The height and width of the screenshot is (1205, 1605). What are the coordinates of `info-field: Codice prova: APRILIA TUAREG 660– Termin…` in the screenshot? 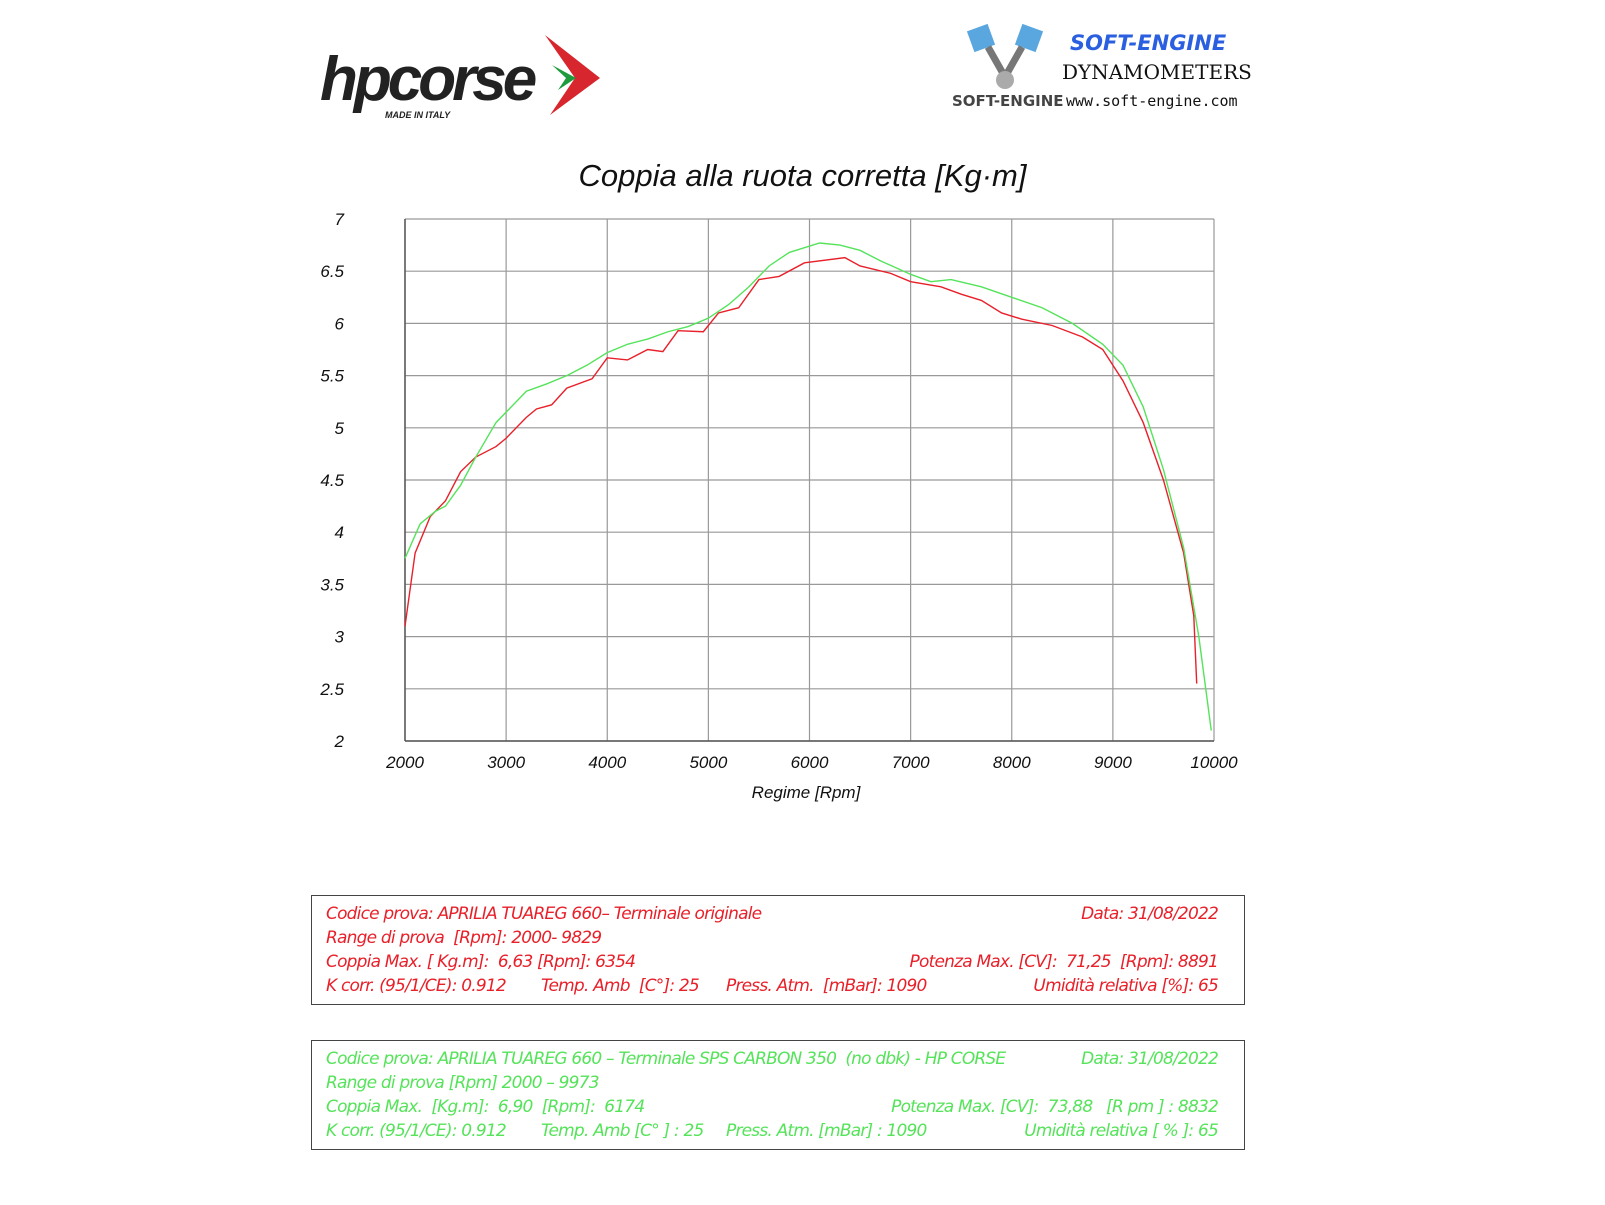 It's located at (544, 914).